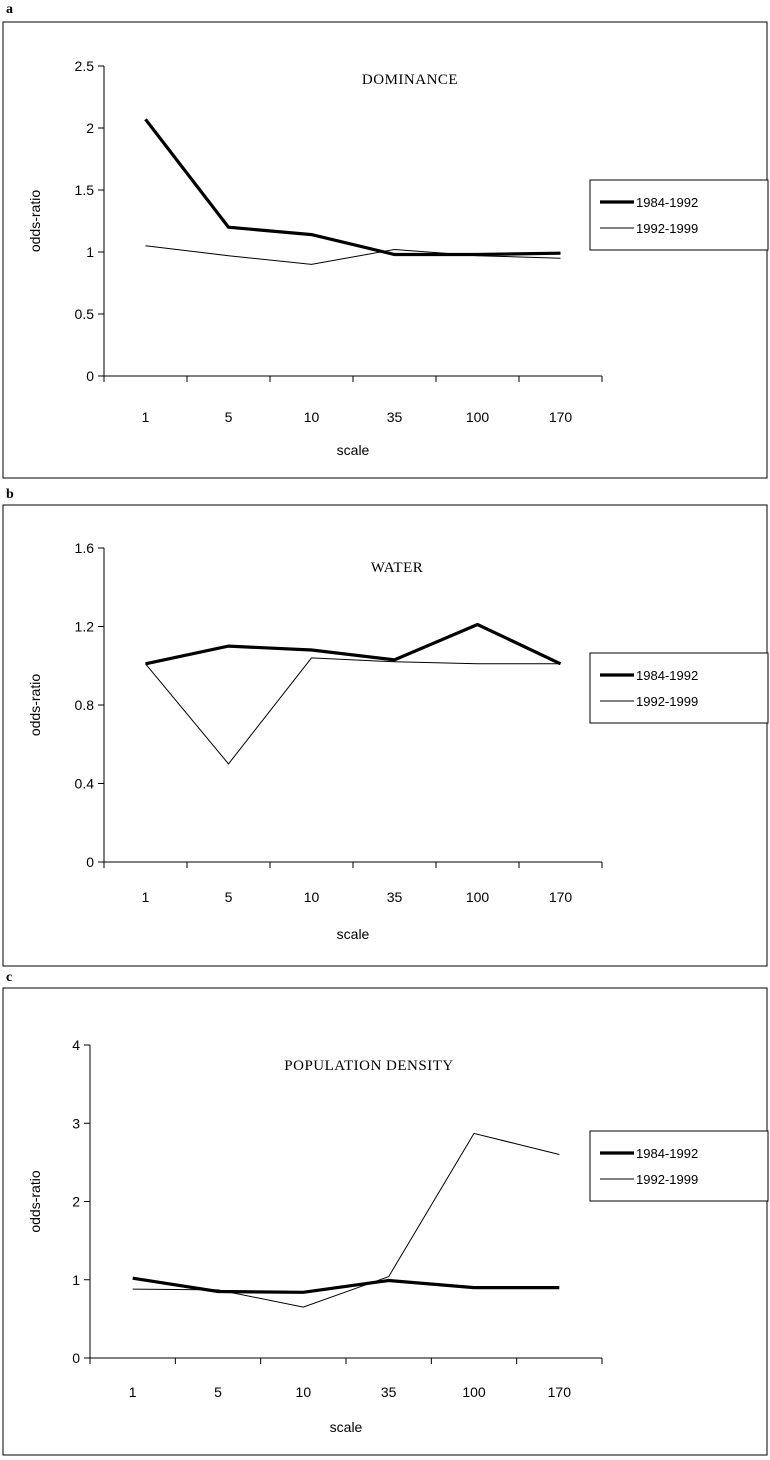  Describe the element at coordinates (474, 1392) in the screenshot. I see `chart-population-xtick-label: 100` at that location.